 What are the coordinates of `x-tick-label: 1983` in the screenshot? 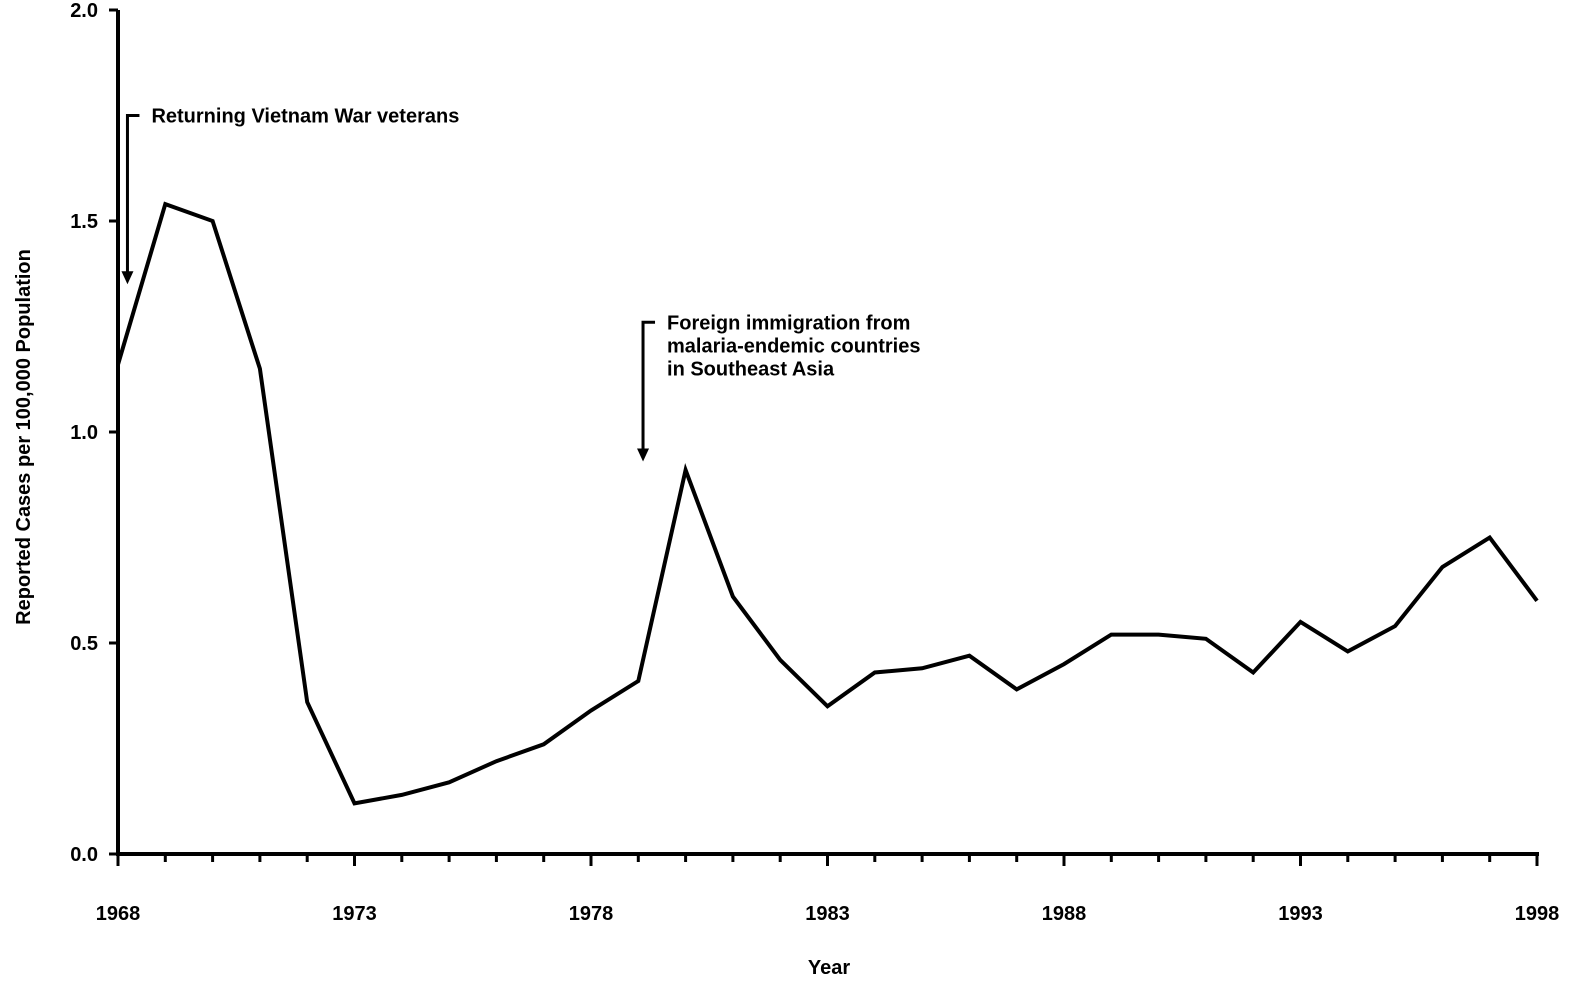 It's located at (827, 914).